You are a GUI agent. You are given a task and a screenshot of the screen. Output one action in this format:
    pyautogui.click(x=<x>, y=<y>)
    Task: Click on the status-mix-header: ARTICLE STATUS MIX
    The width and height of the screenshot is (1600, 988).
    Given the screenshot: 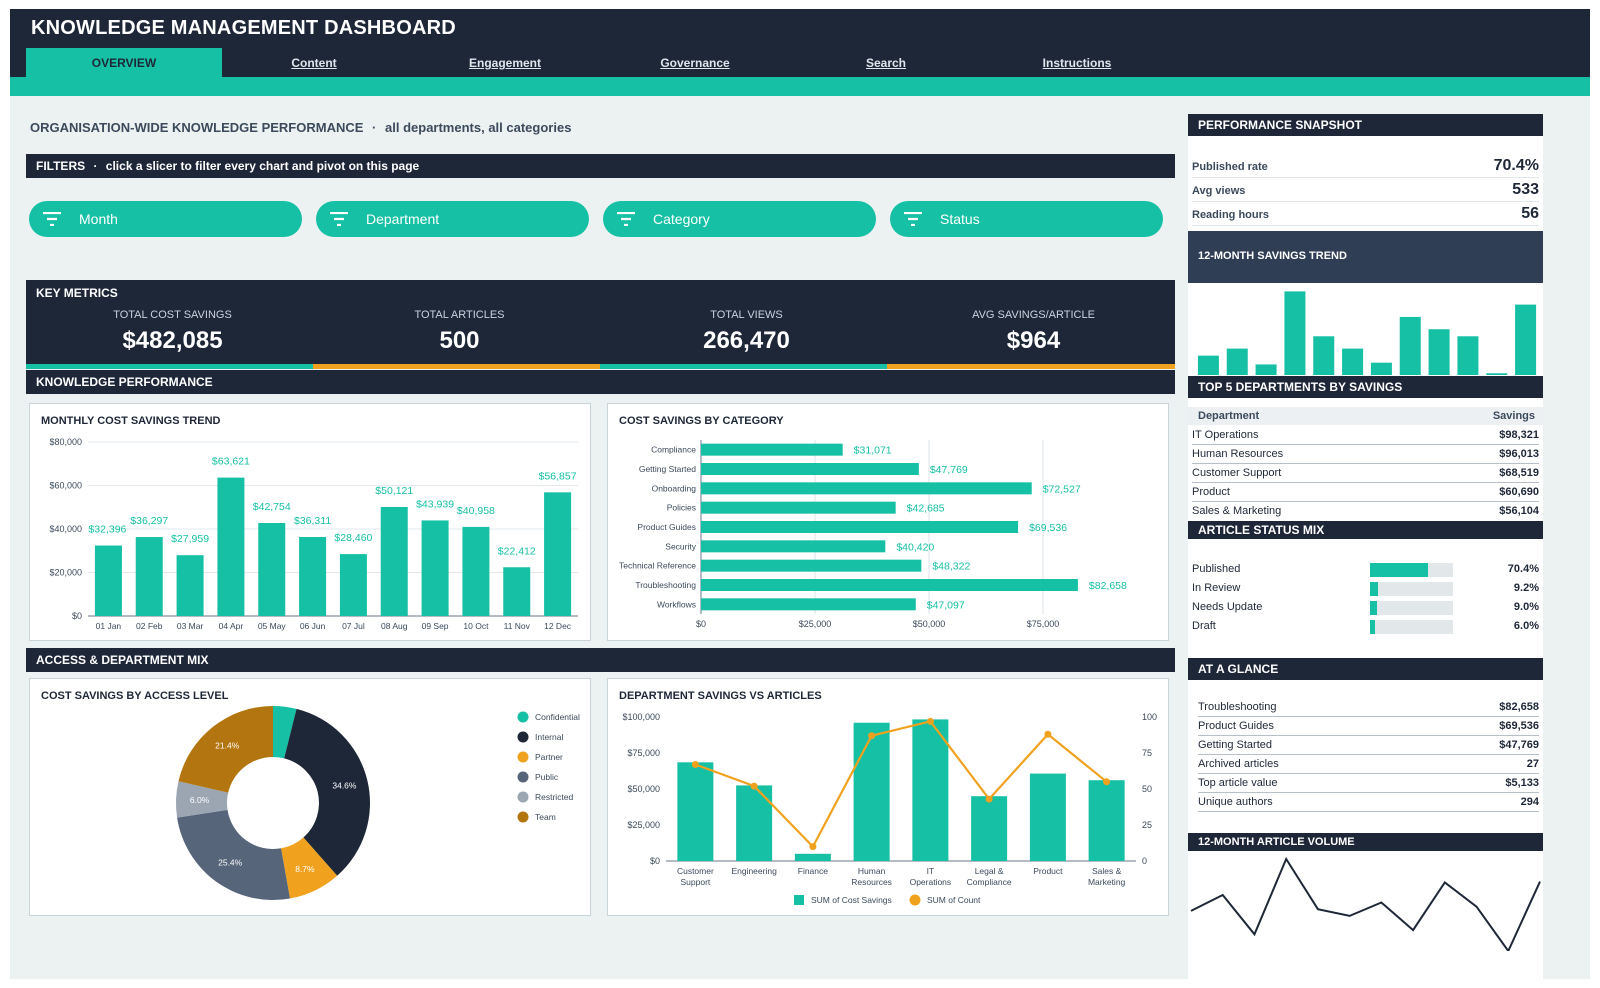 What is the action you would take?
    pyautogui.click(x=1365, y=530)
    